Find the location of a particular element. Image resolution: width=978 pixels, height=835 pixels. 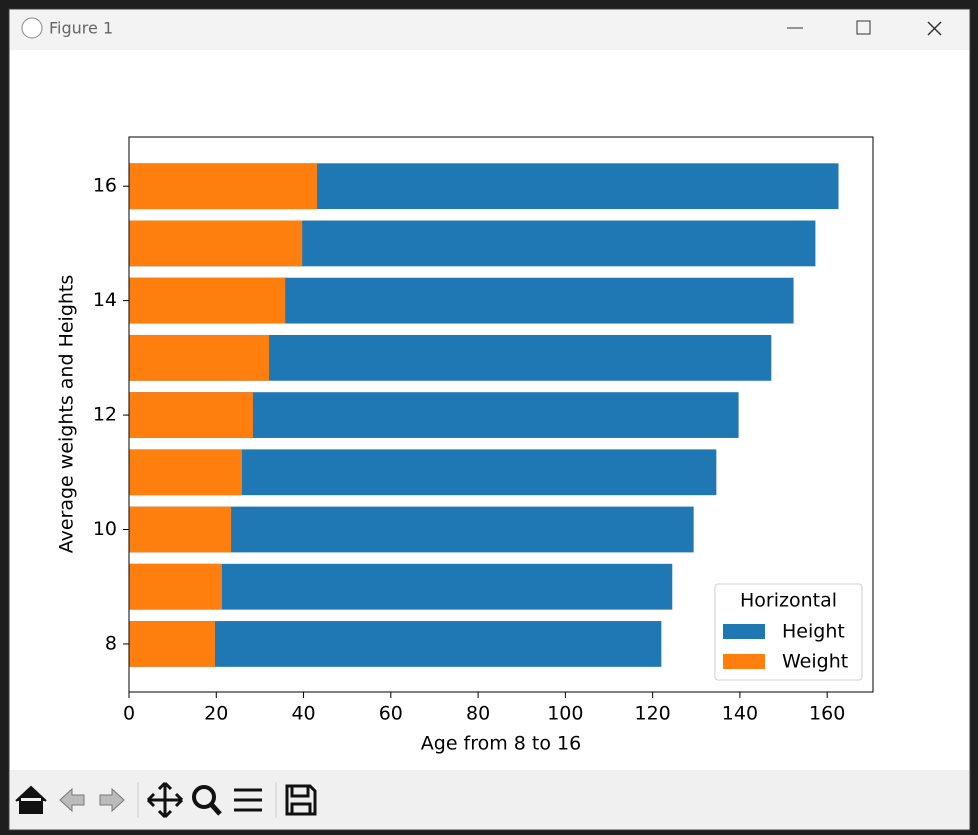

title-bar is located at coordinates (489, 30).